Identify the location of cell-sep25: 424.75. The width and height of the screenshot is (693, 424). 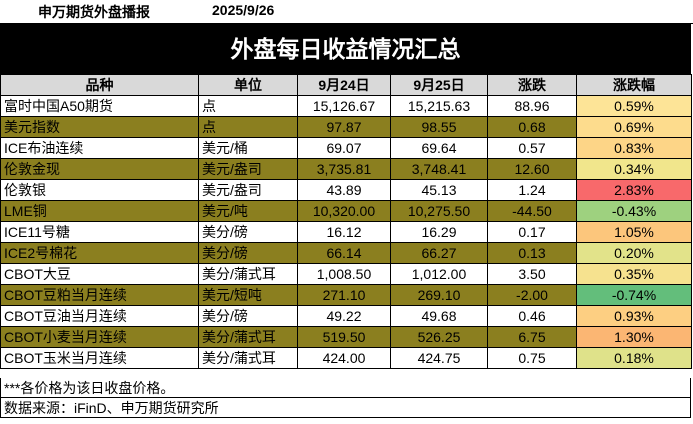
(439, 358).